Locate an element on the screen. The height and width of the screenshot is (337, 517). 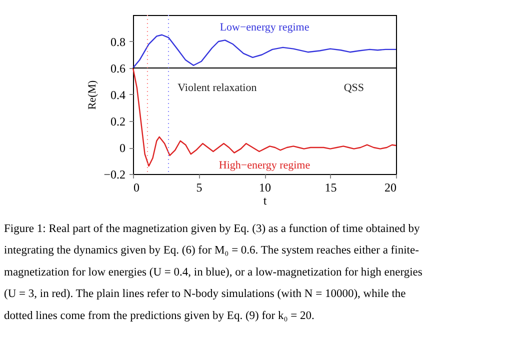
x-tick-label: 5 is located at coordinates (199, 187).